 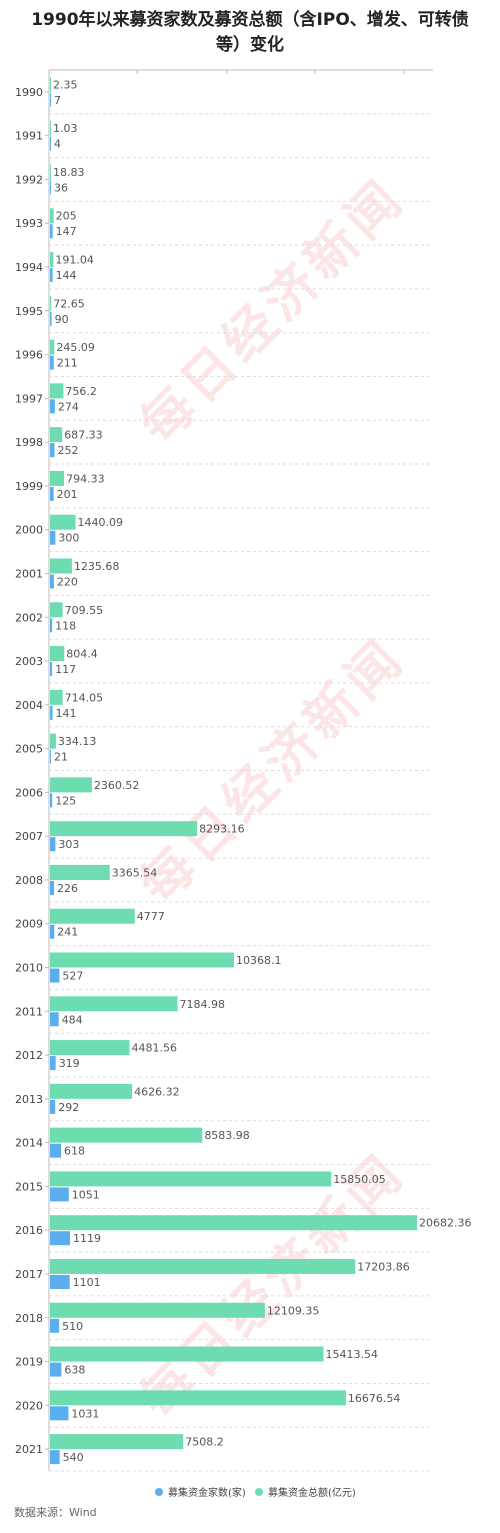 I want to click on y-tick-label: 2001, so click(x=29, y=573).